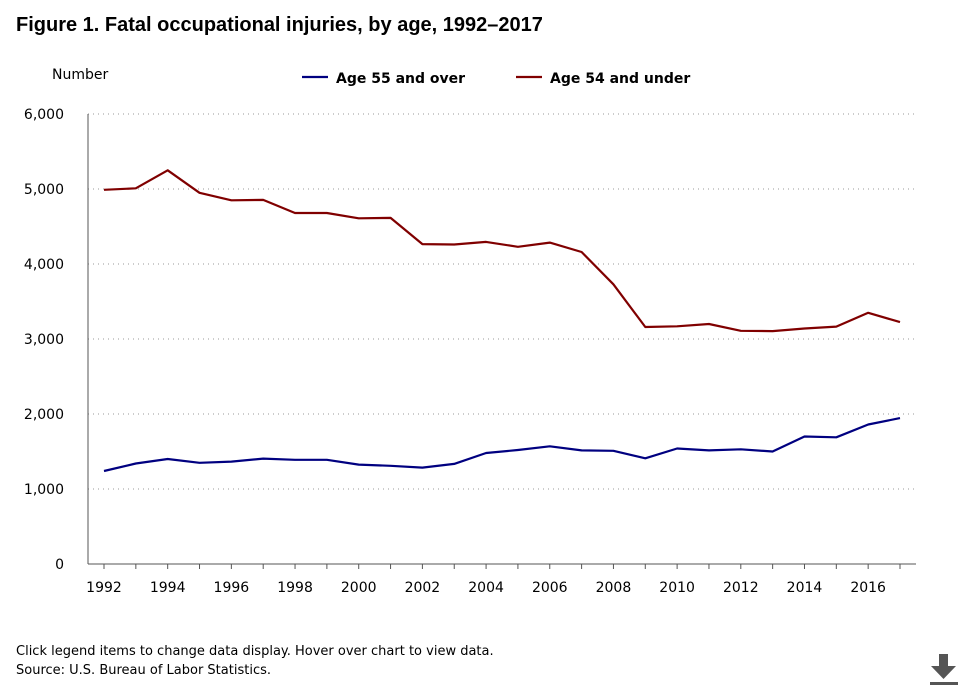 Image resolution: width=980 pixels, height=691 pixels. I want to click on y-axis-ticks: 0 1,000 2,000 3,000 4,000 5,000 6,000, so click(44, 340).